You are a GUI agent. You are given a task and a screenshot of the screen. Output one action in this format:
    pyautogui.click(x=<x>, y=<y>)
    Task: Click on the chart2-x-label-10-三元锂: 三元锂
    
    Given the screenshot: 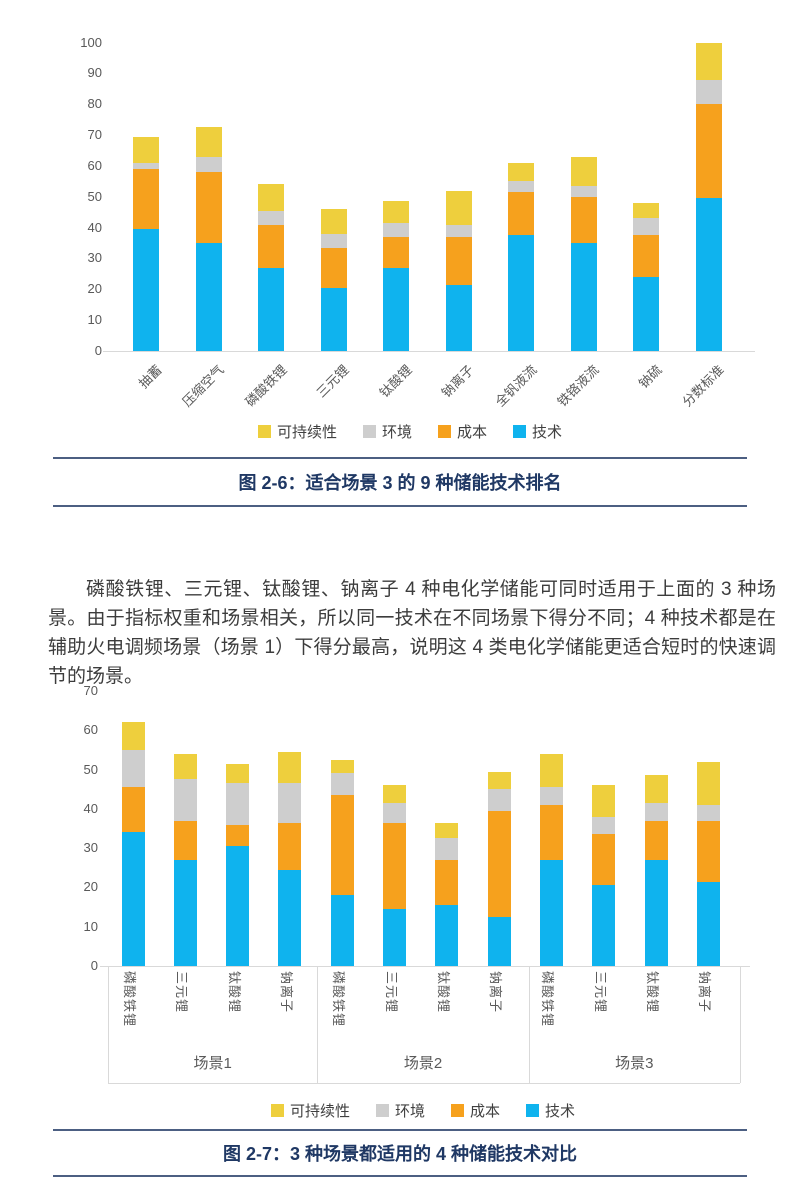 What is the action you would take?
    pyautogui.click(x=600, y=992)
    